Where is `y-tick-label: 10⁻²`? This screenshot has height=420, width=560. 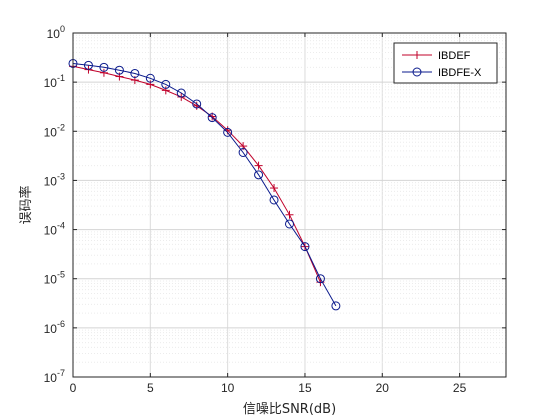
y-tick-label: 10⁻² is located at coordinates (54, 130).